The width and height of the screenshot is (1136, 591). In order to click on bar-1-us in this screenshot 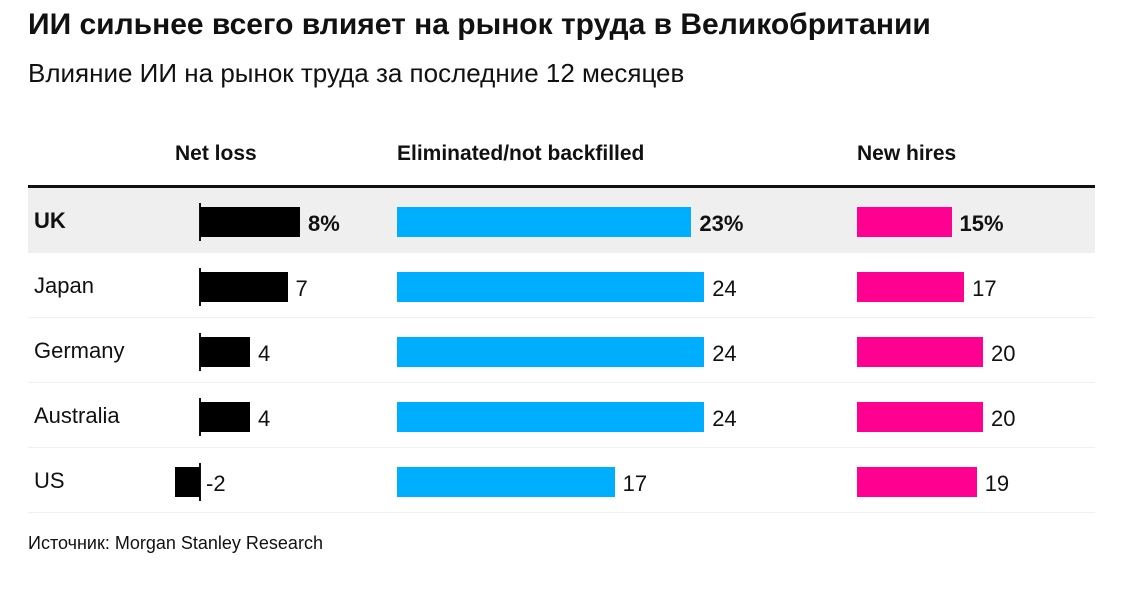, I will do `click(506, 482)`.